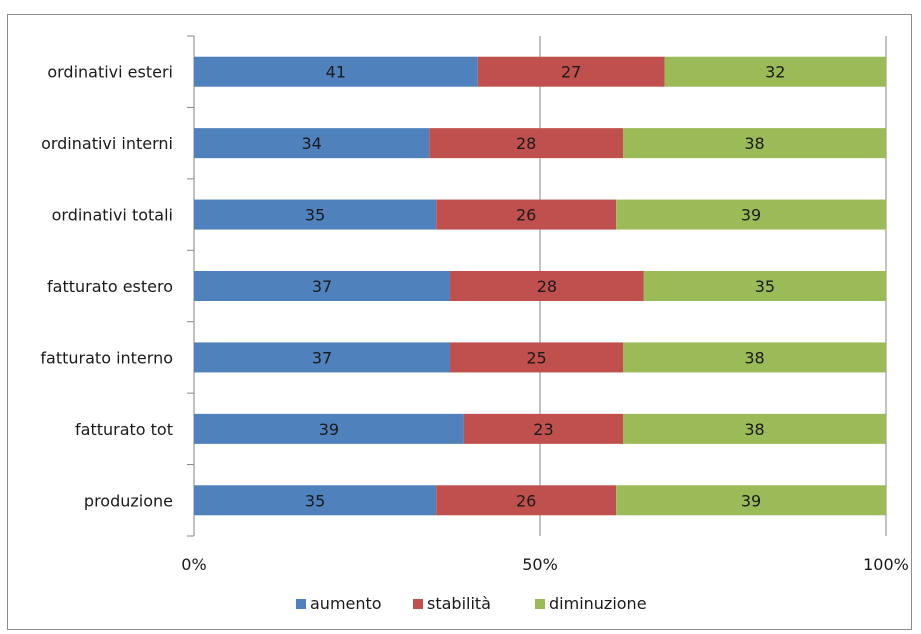 This screenshot has height=634, width=921. I want to click on category-label: fatturato estero, so click(110, 286).